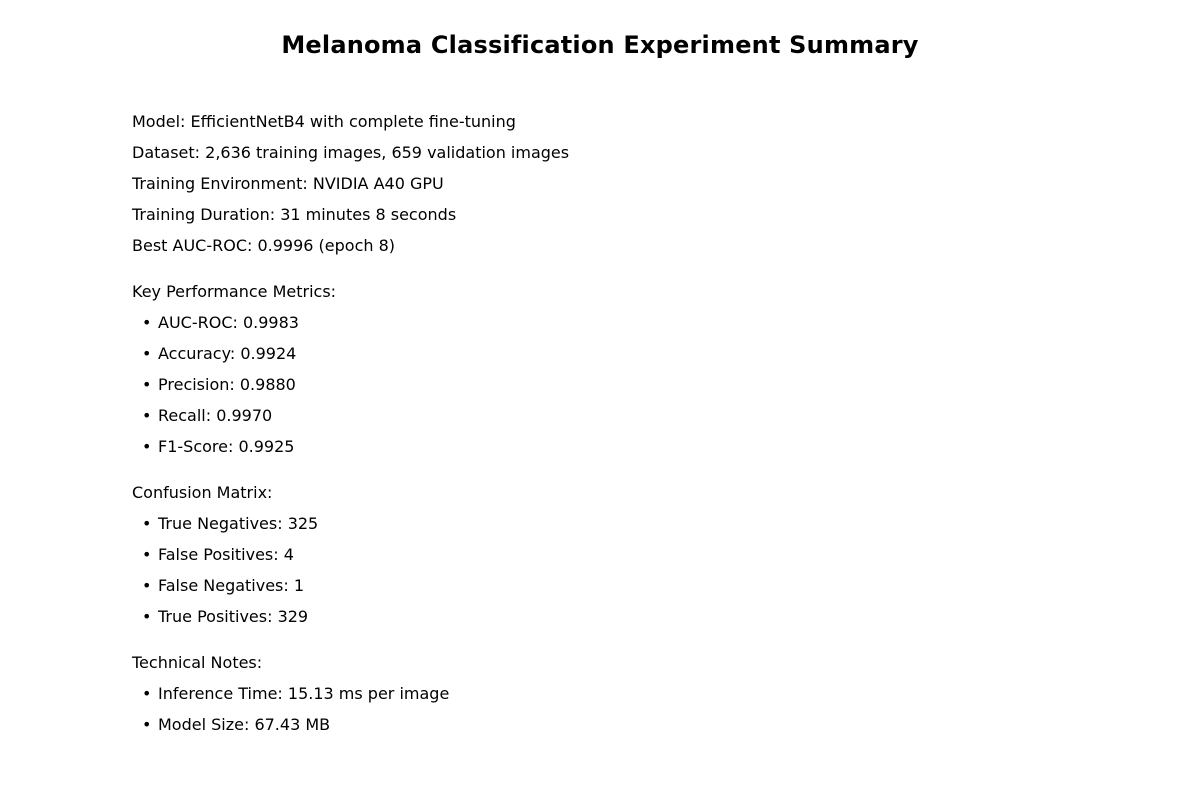 The width and height of the screenshot is (1200, 800). Describe the element at coordinates (227, 384) in the screenshot. I see `metric-text: Precision: 0.9880` at that location.